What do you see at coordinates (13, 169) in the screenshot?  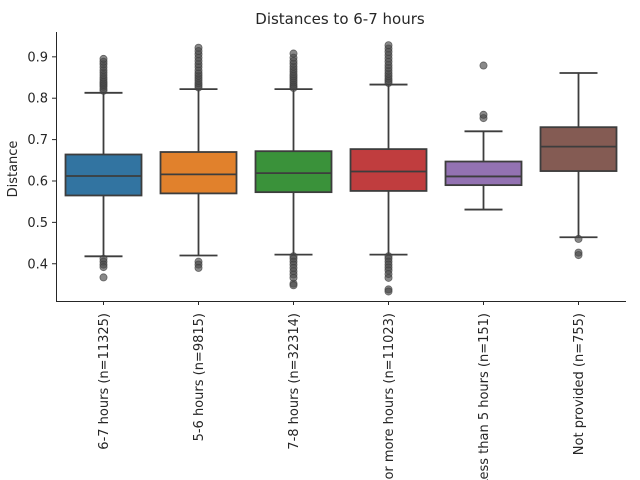 I see `y-axis-label: Distance` at bounding box center [13, 169].